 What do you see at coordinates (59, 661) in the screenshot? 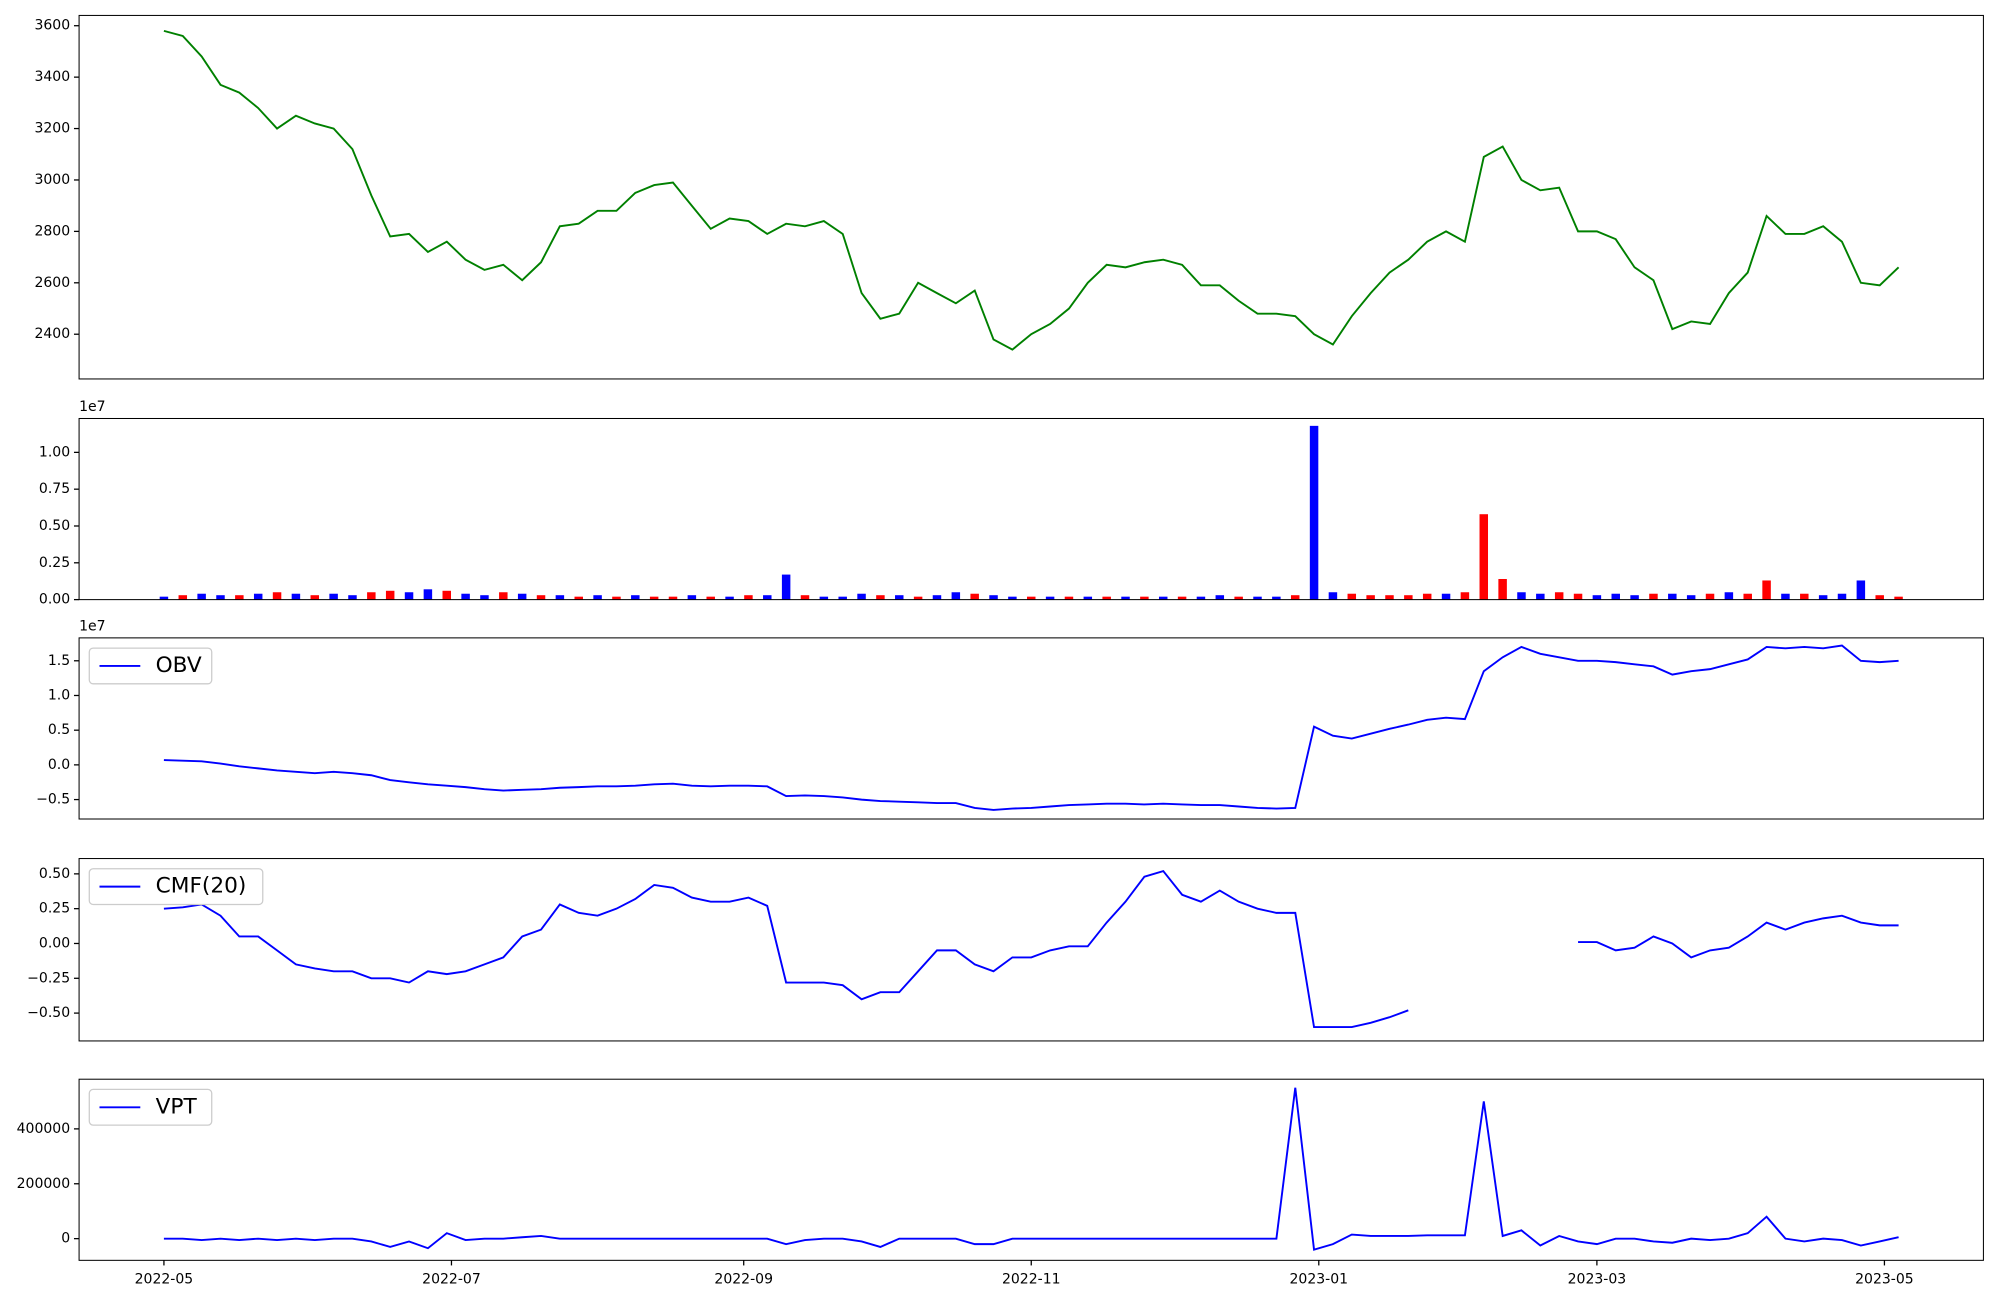
I see `y-tick-label: 1.5` at bounding box center [59, 661].